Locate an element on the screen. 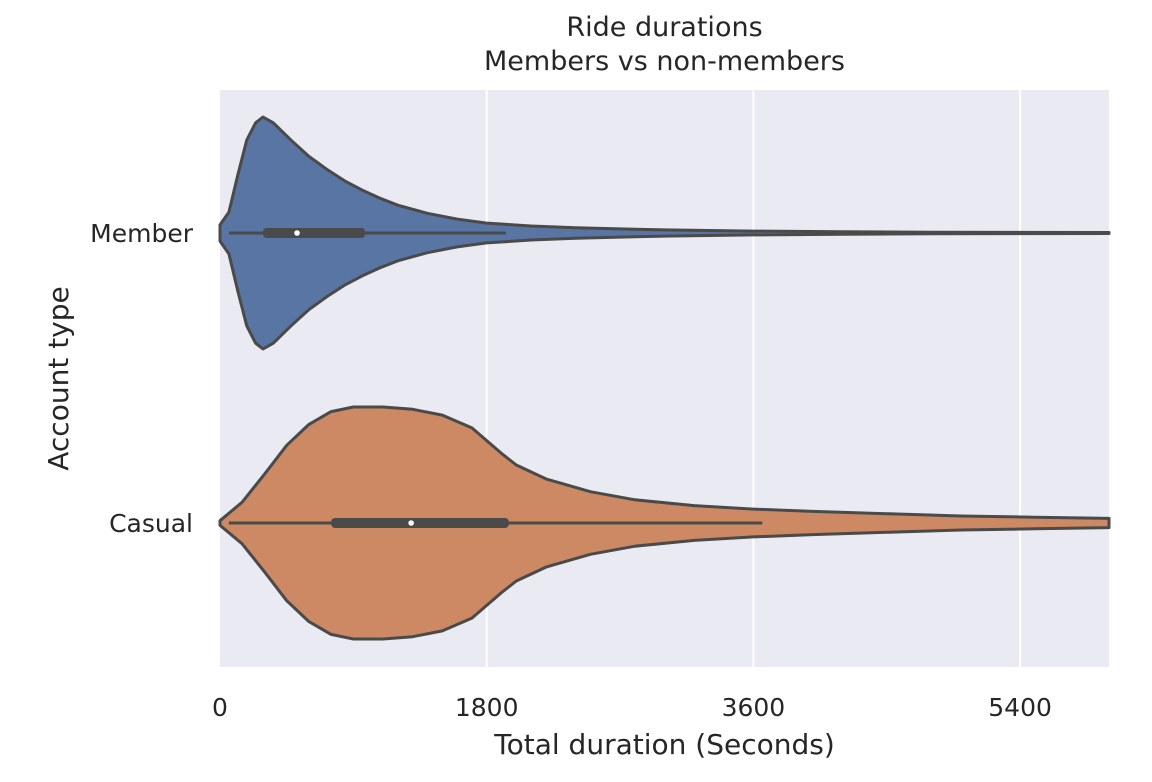 The width and height of the screenshot is (1152, 782). median-member is located at coordinates (297, 233).